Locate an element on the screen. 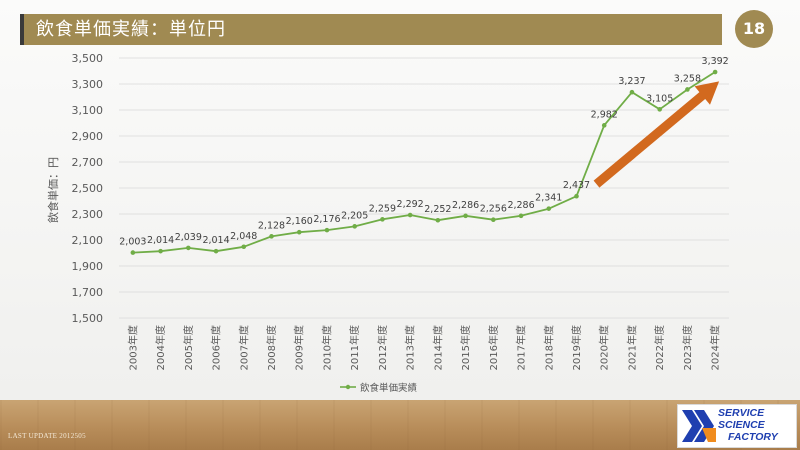  data-label: 2,128 is located at coordinates (271, 225).